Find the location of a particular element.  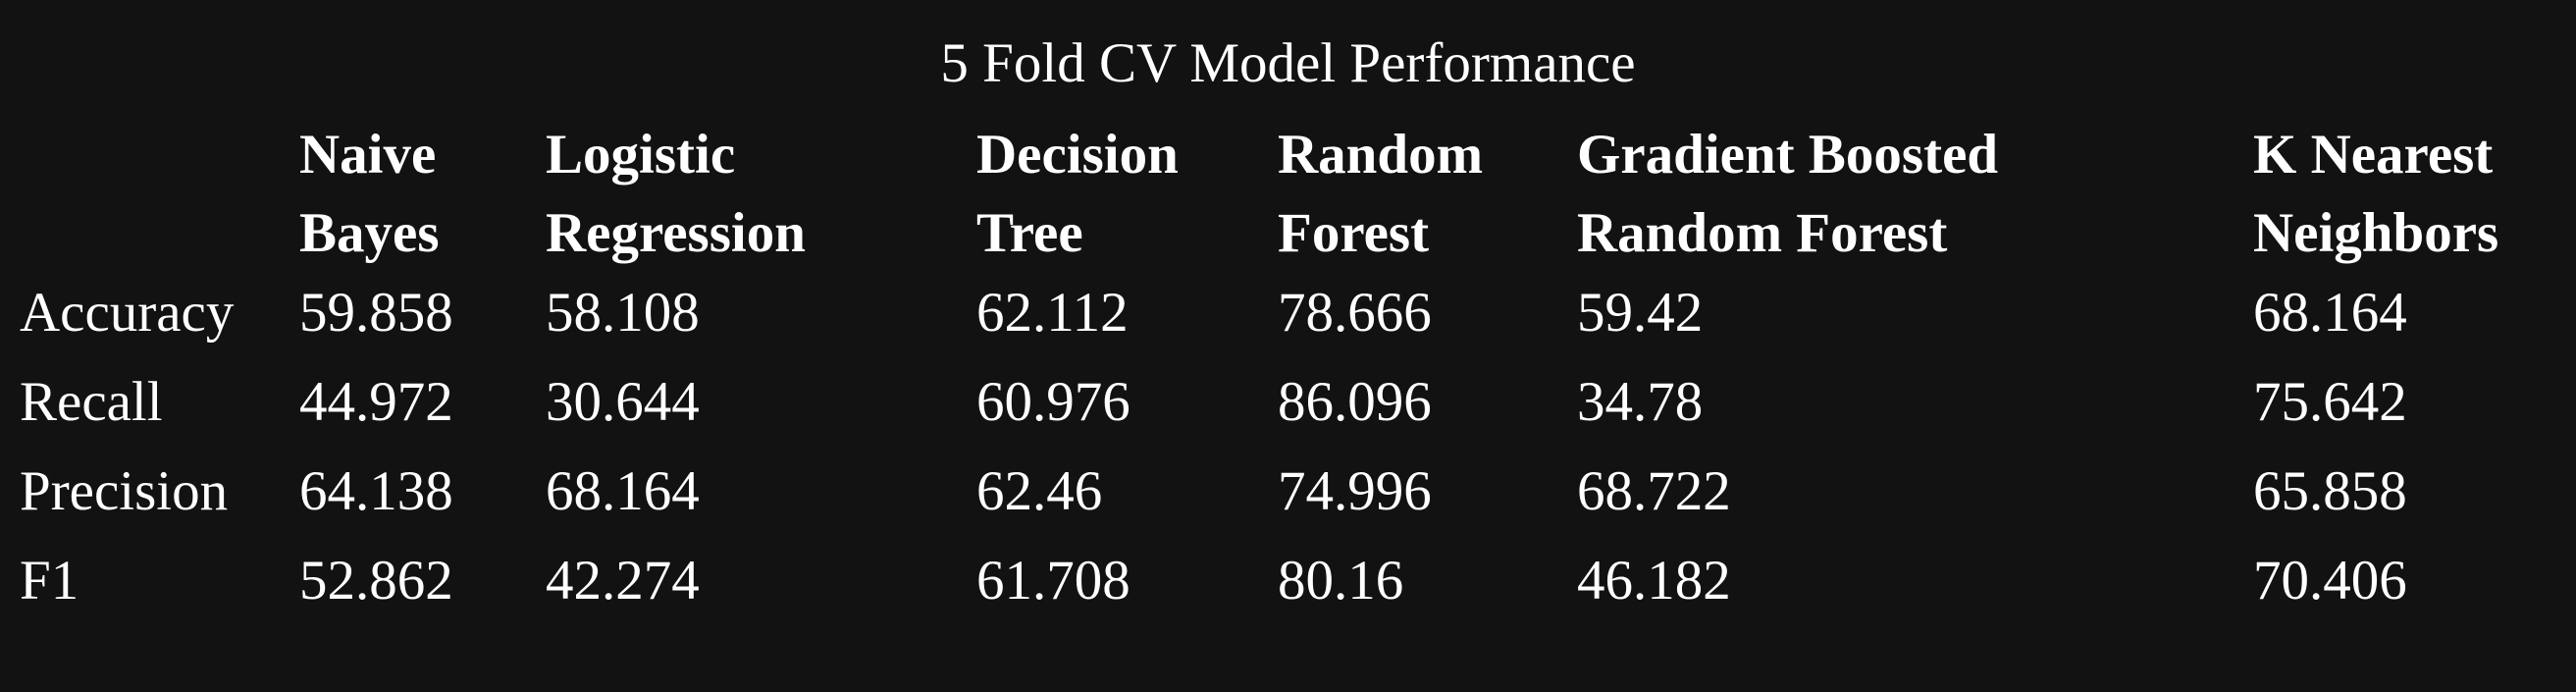

table-cell: 42.274 is located at coordinates (623, 581).